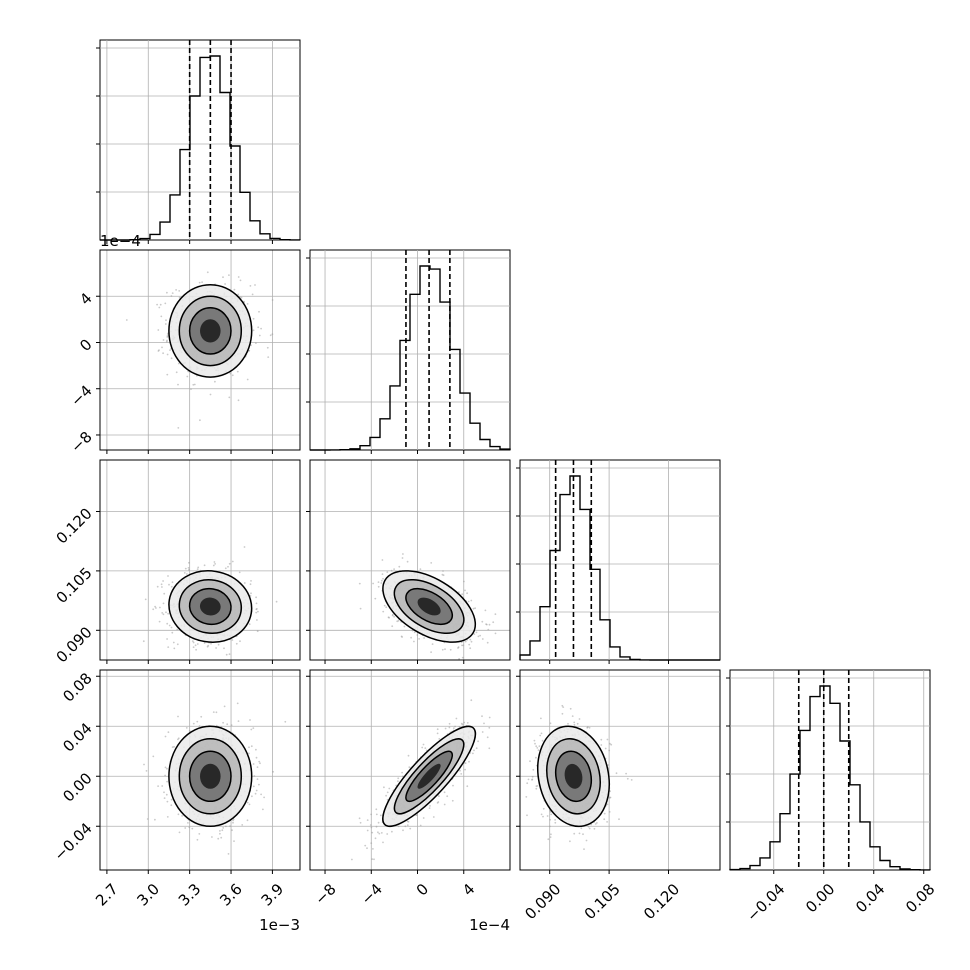 The height and width of the screenshot is (970, 970). What do you see at coordinates (148, 895) in the screenshot?
I see `x-tick-label: 3.0` at bounding box center [148, 895].